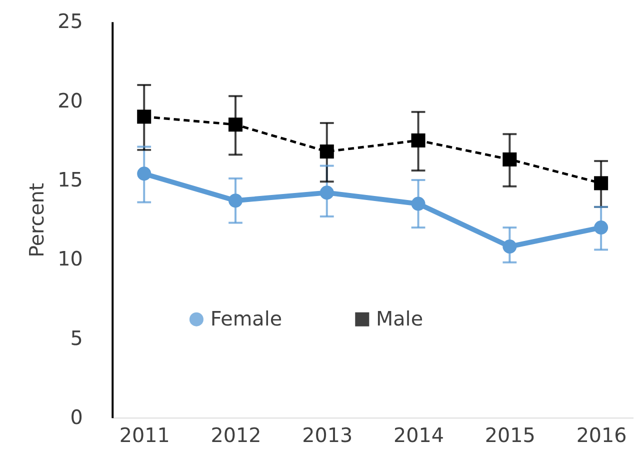 The width and height of the screenshot is (638, 470). I want to click on y-tick-label: 0, so click(76, 418).